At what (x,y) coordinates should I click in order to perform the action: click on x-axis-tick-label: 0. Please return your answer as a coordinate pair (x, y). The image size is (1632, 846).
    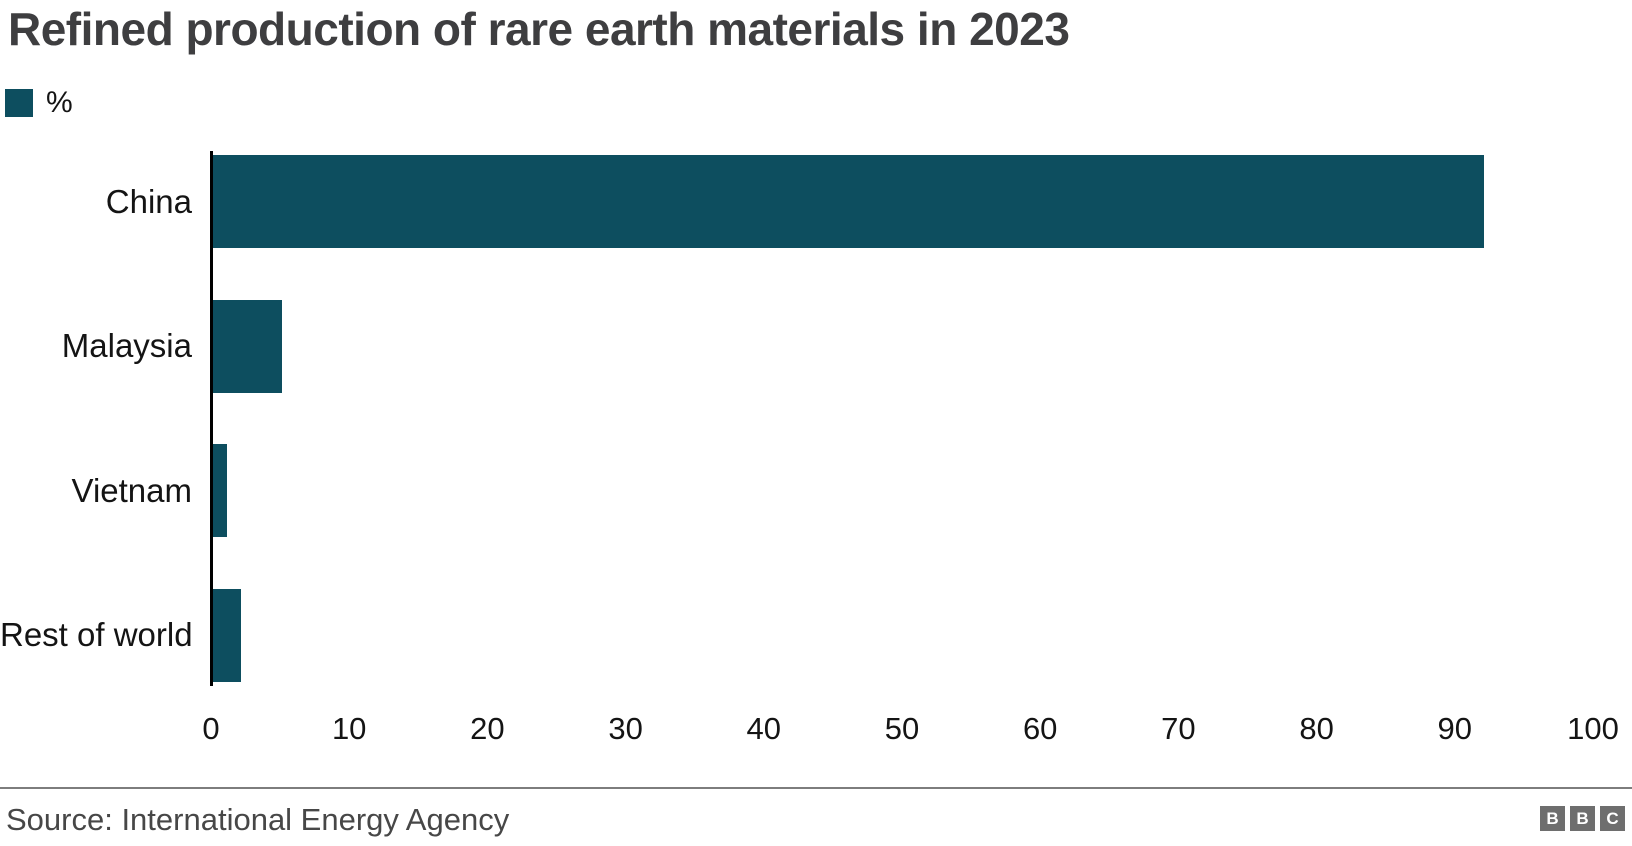
    Looking at the image, I should click on (211, 728).